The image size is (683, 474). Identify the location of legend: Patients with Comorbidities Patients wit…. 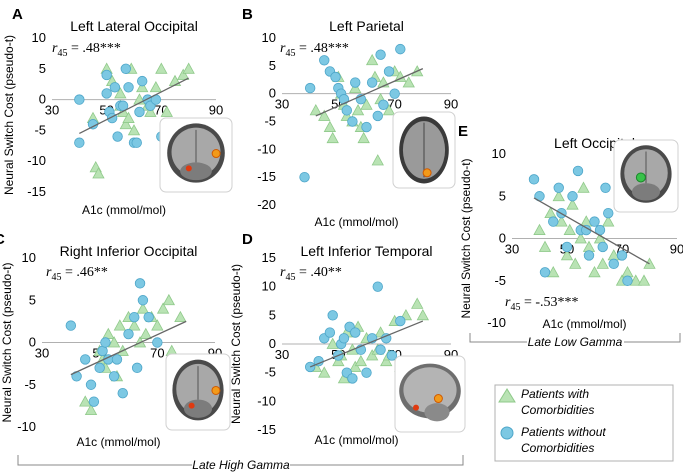
(584, 423).